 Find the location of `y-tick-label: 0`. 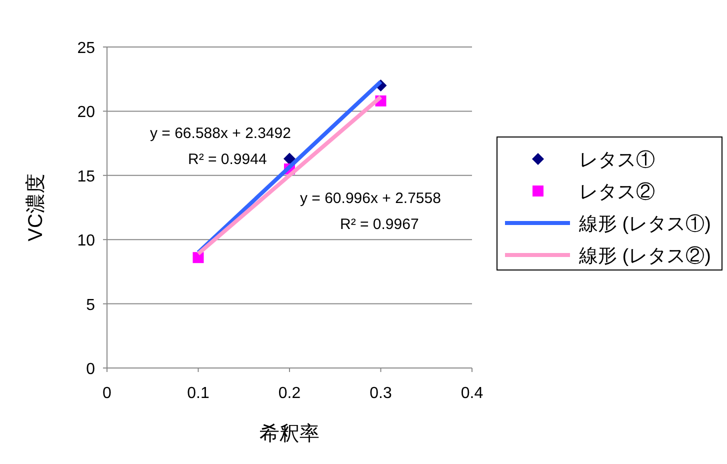

y-tick-label: 0 is located at coordinates (91, 369).